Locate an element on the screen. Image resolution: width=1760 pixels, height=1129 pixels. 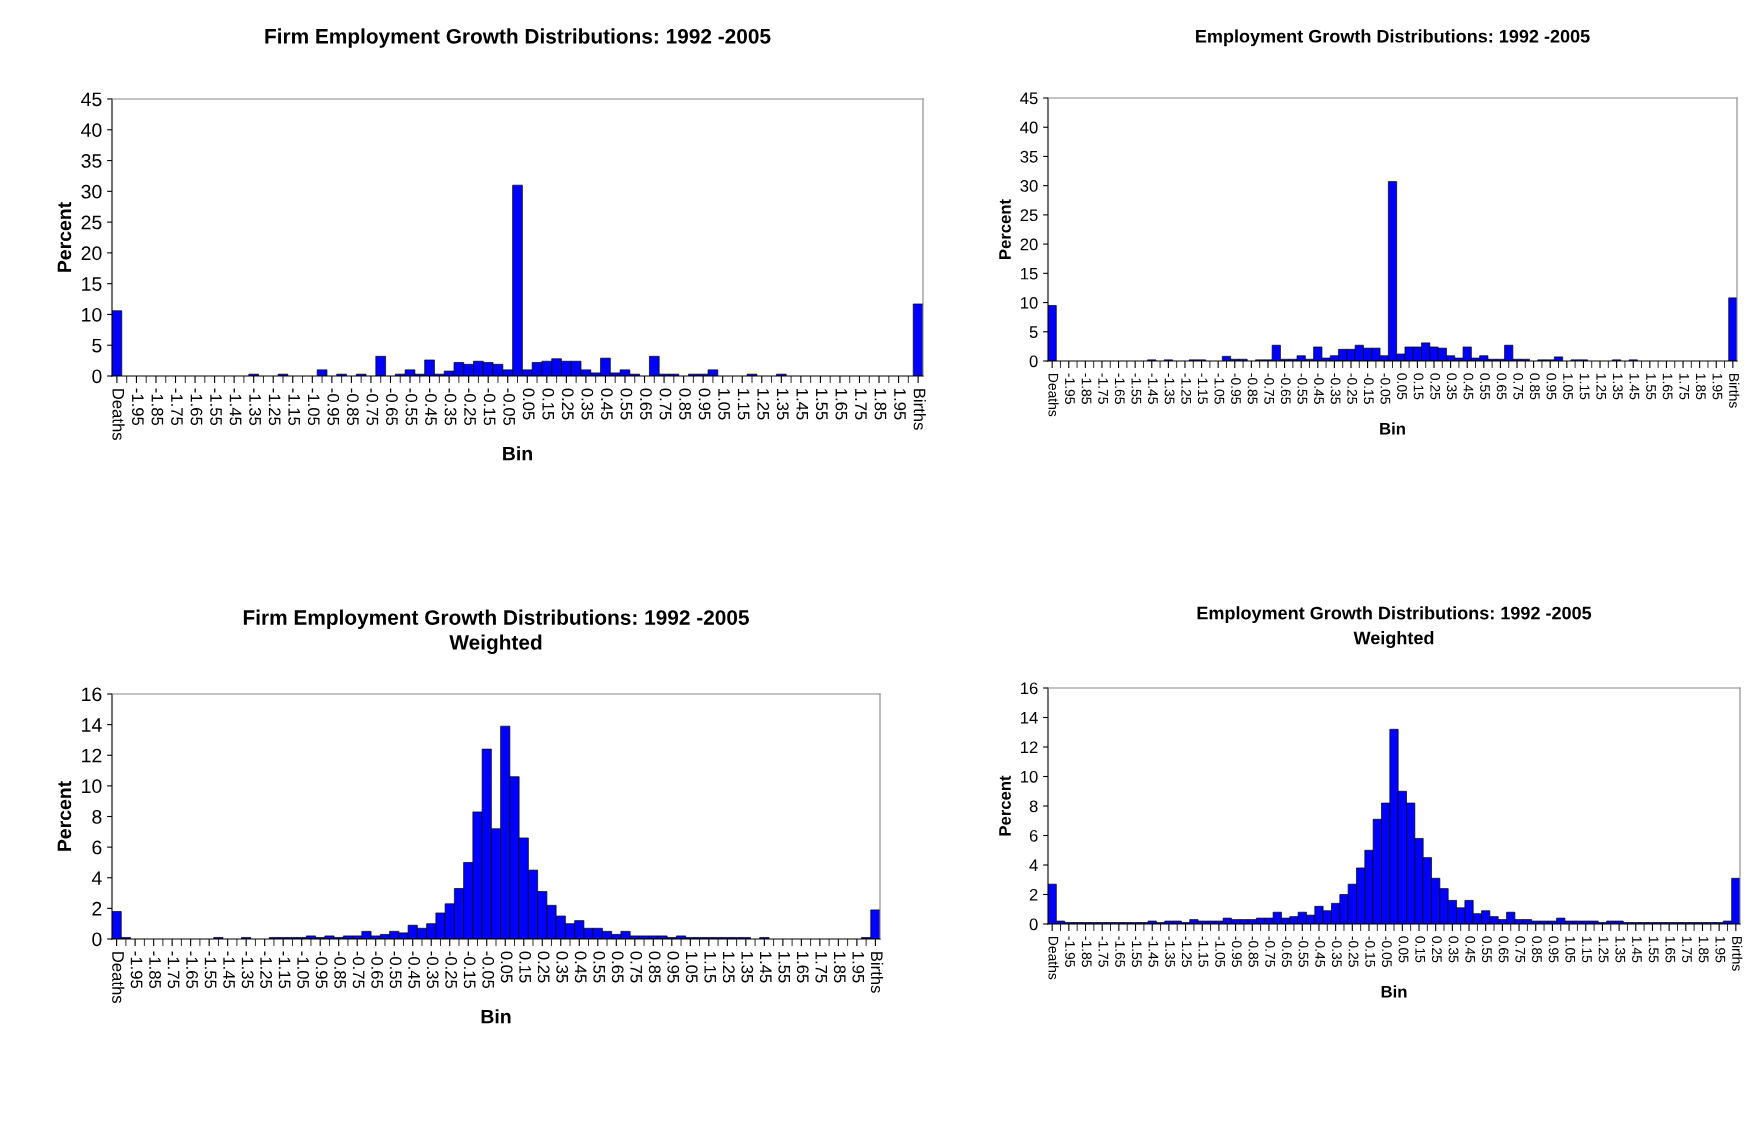
x-tick-label: 1.45 is located at coordinates (802, 404).